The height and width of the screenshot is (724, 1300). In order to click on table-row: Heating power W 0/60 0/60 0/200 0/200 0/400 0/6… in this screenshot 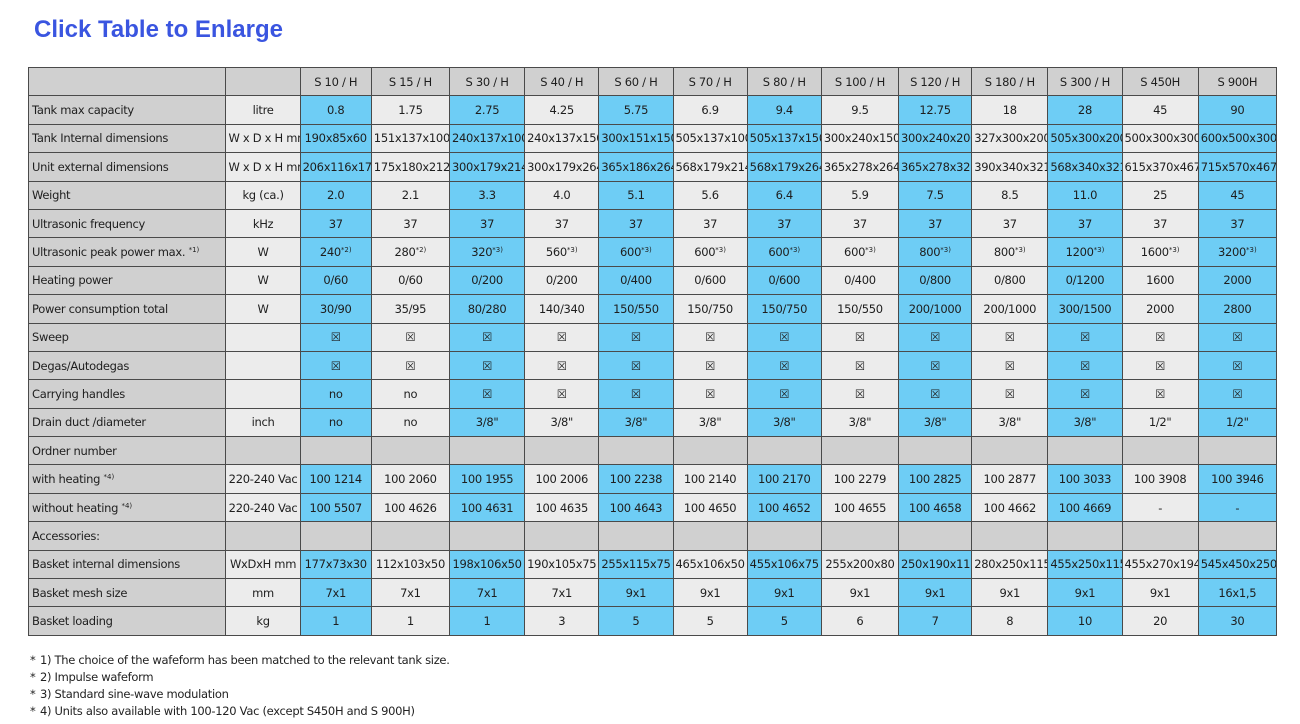, I will do `click(652, 280)`.